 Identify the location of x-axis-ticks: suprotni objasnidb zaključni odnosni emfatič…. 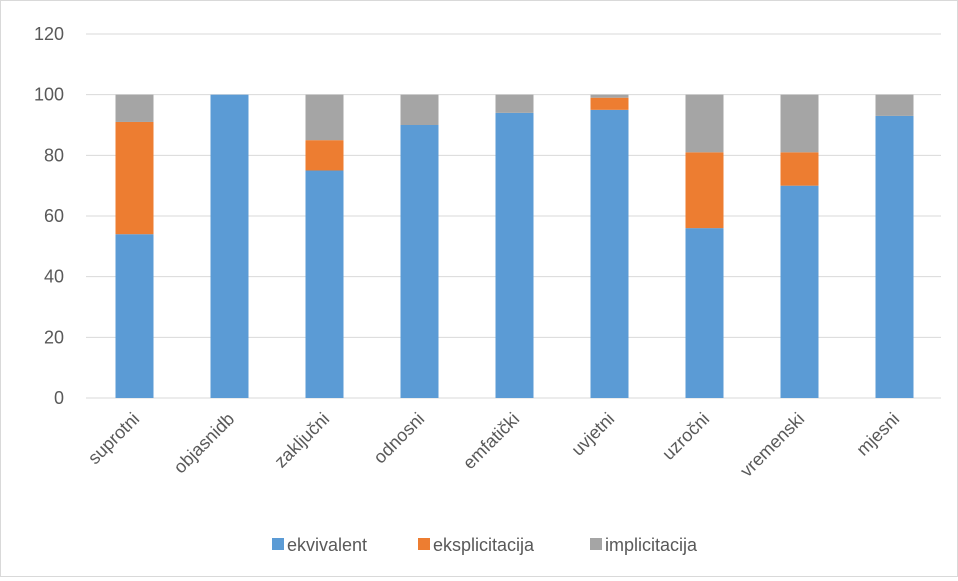
(493, 445).